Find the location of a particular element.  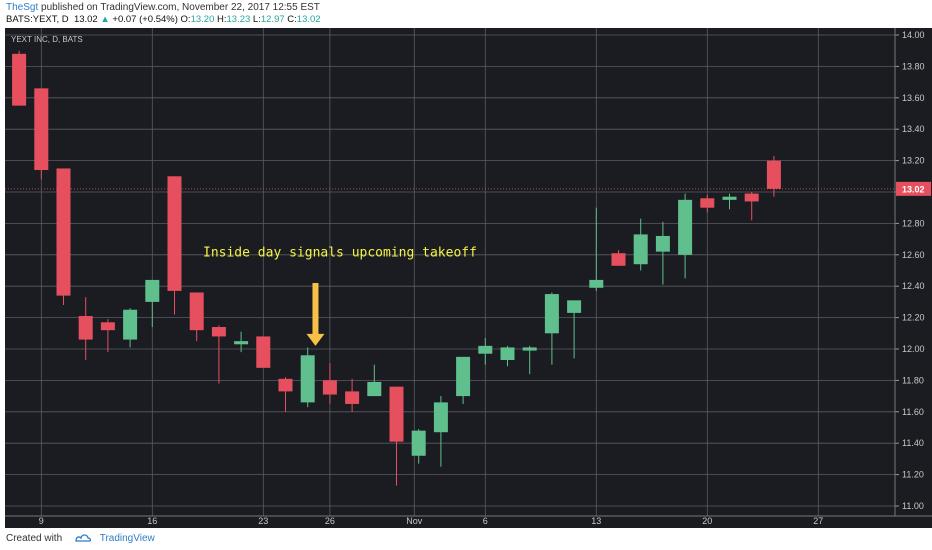

down-arrow-icon is located at coordinates (315, 314).